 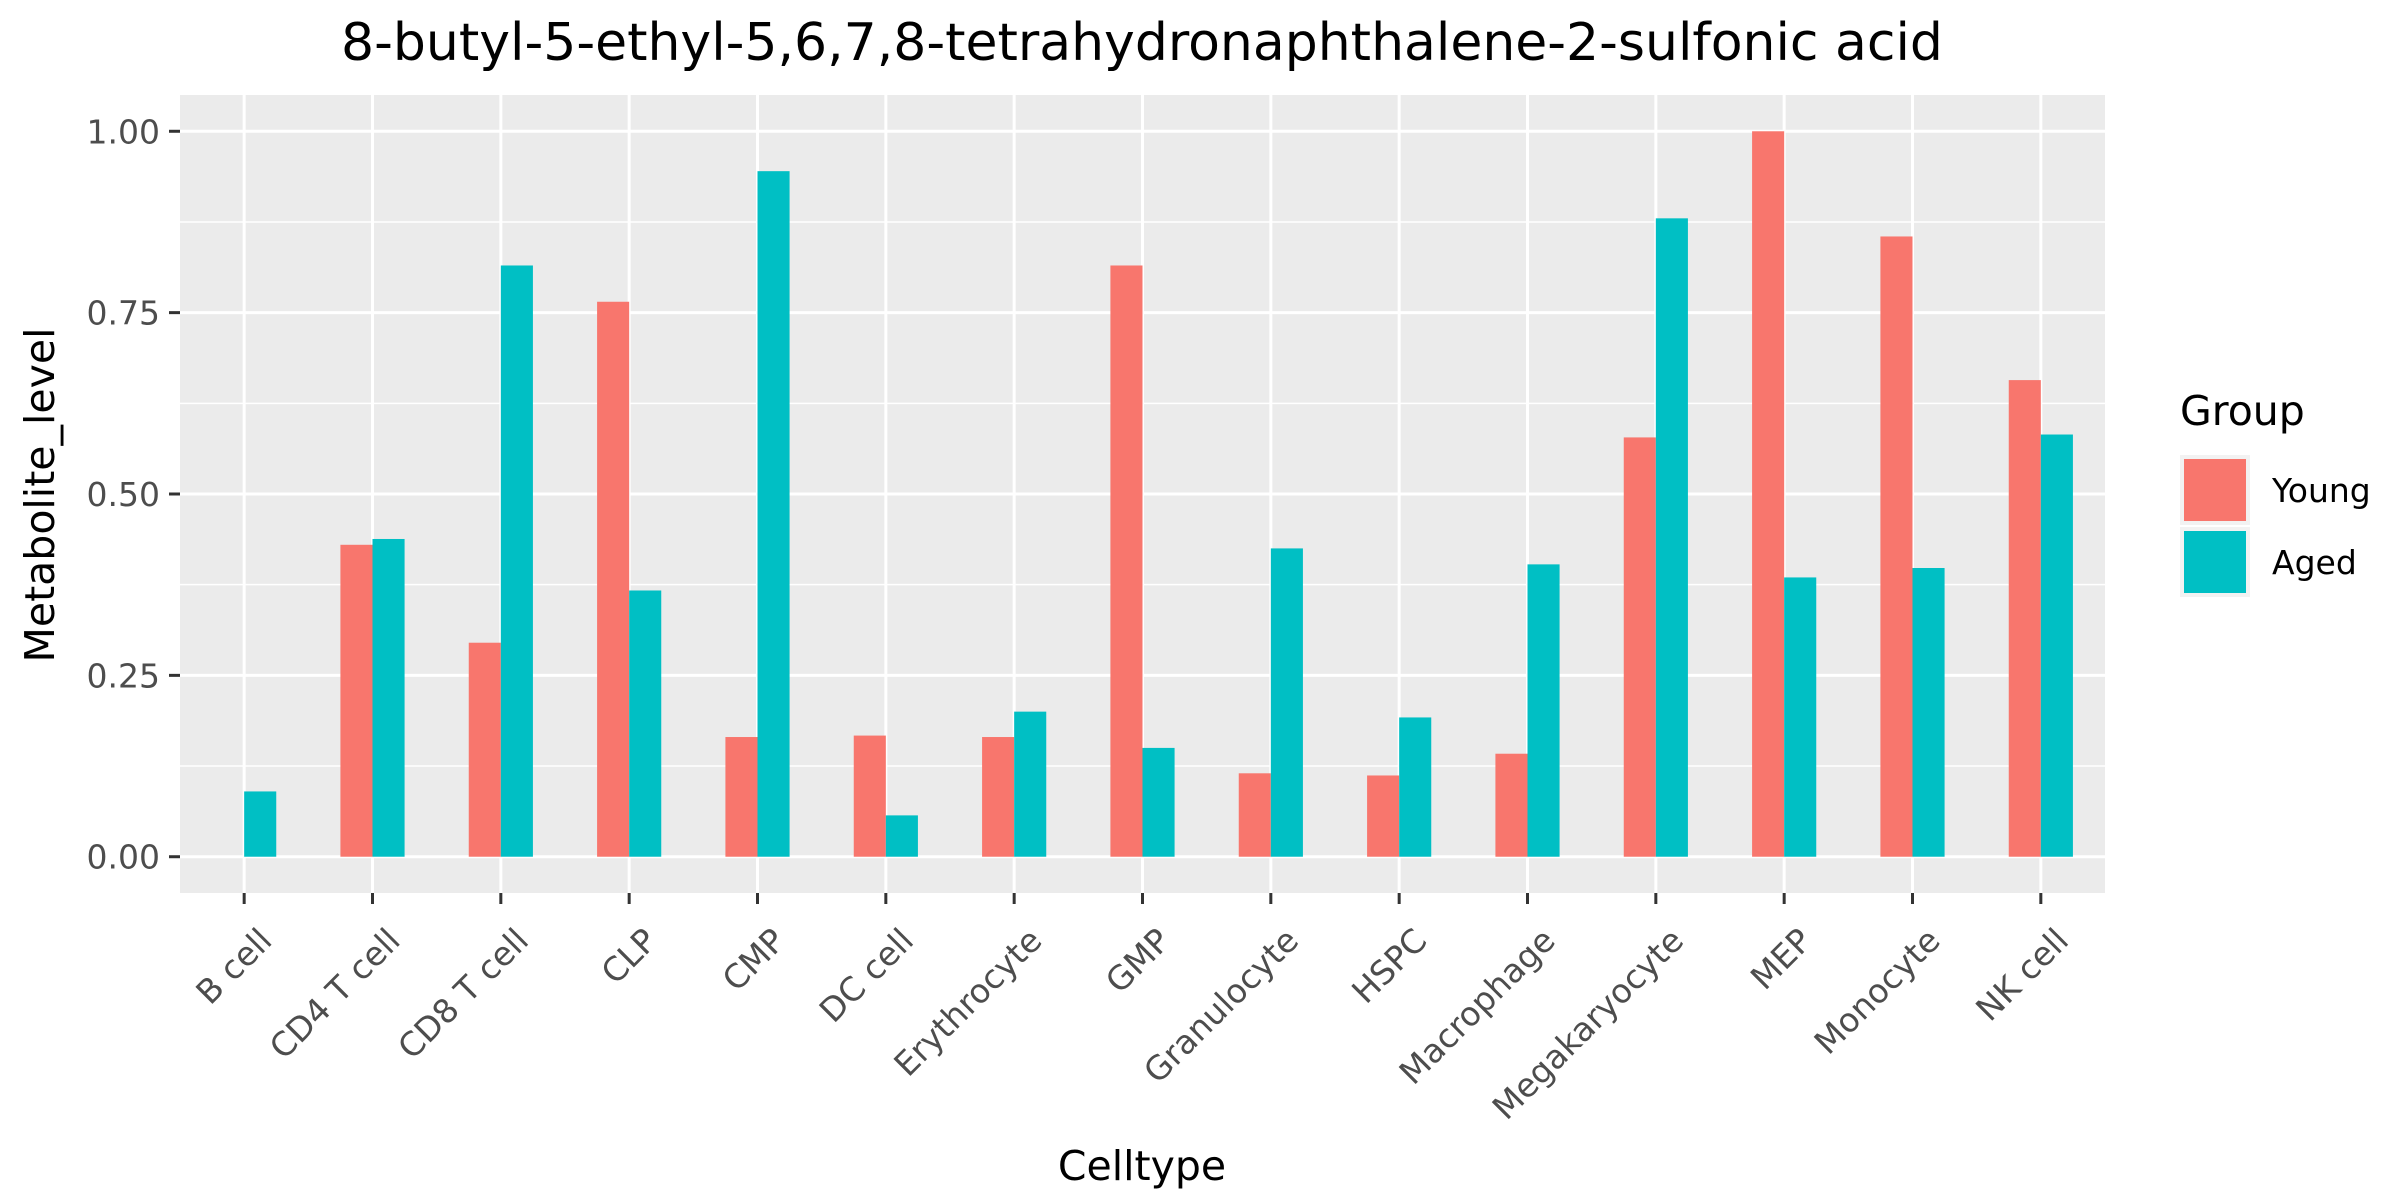 What do you see at coordinates (1286, 702) in the screenshot?
I see `bar-aged-granulocyte` at bounding box center [1286, 702].